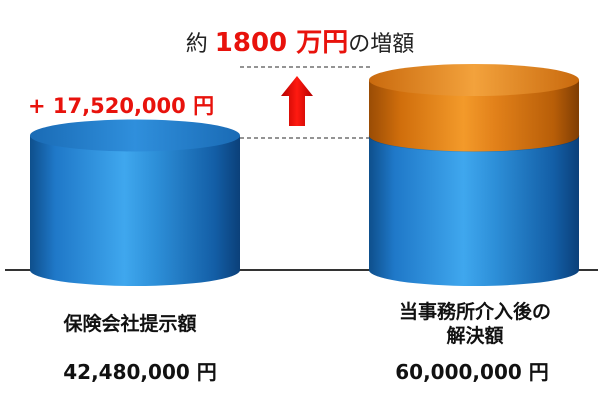  Describe the element at coordinates (196, 44) in the screenshot. I see `title-prefix: 約` at that location.